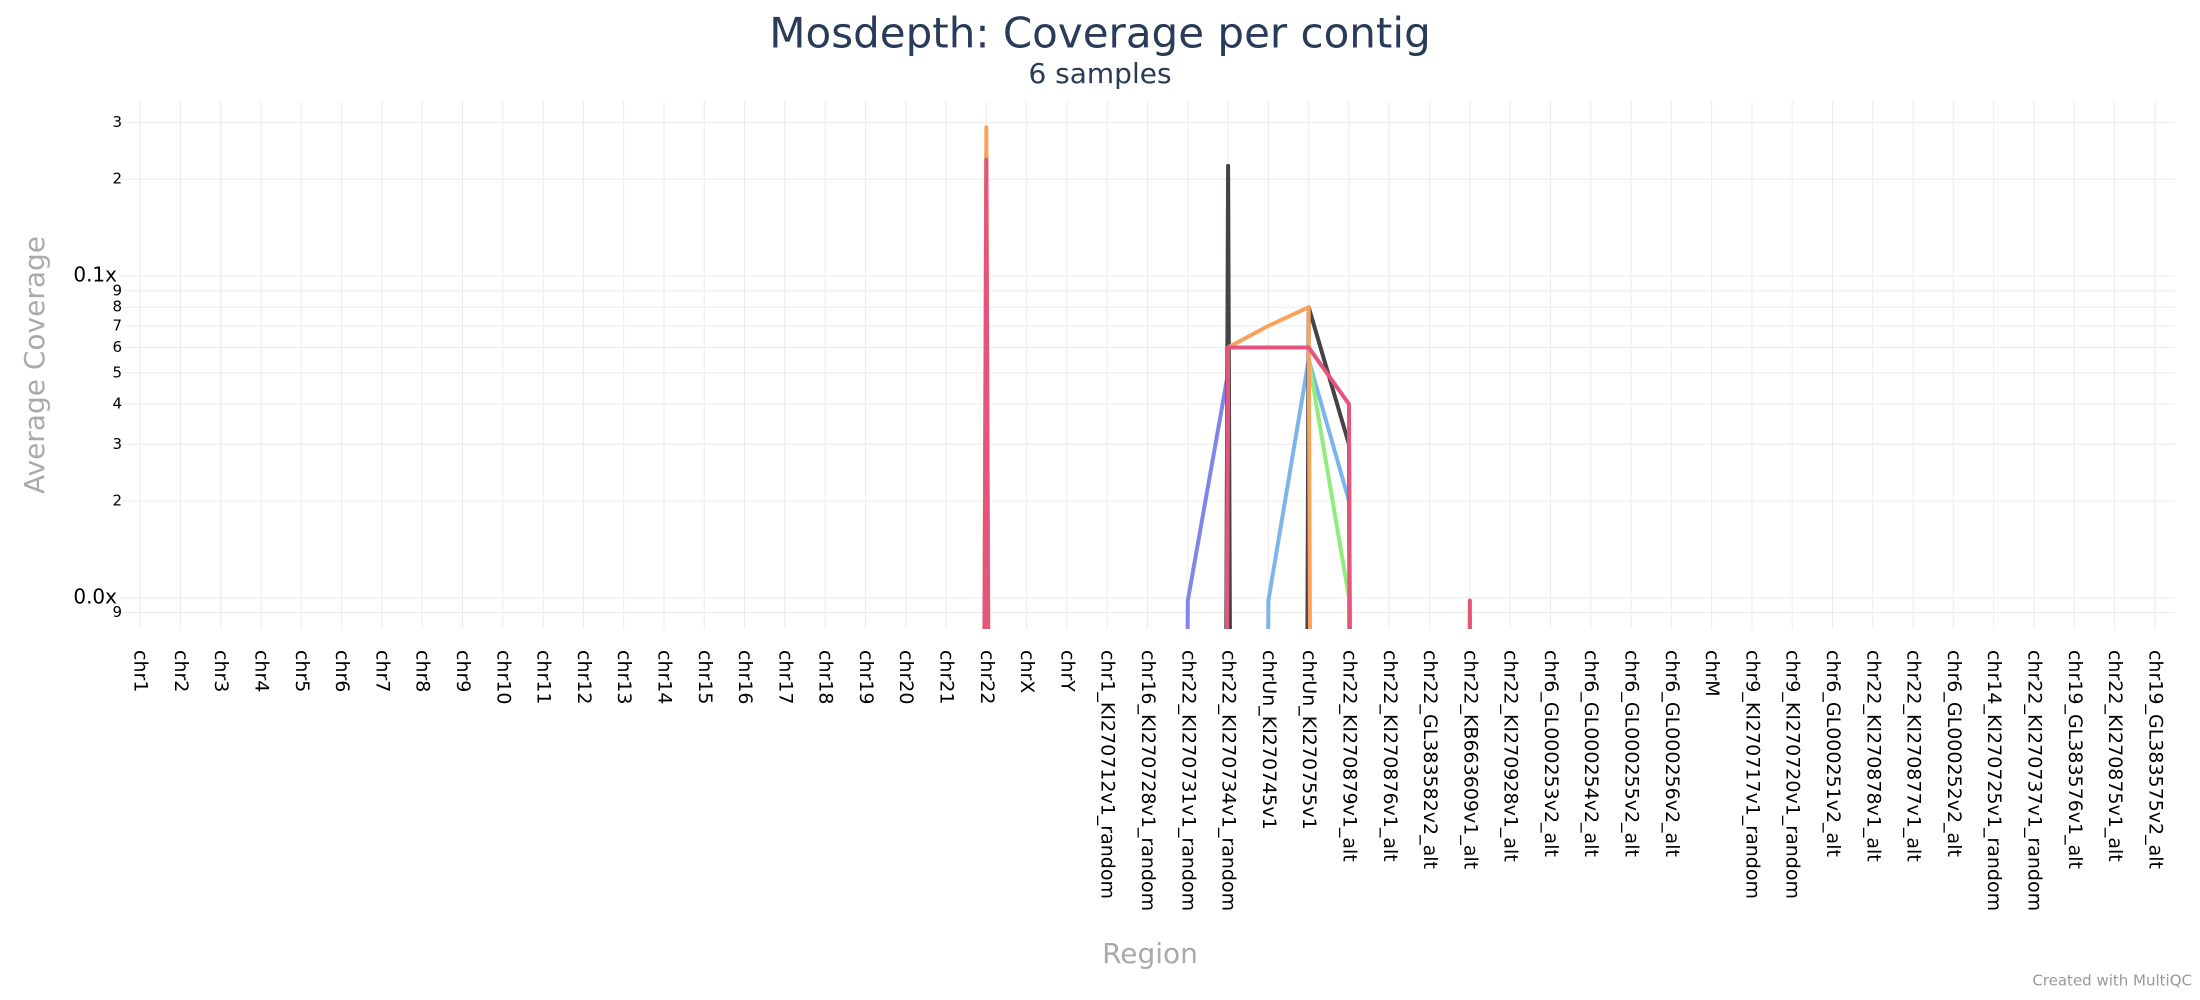 The width and height of the screenshot is (2200, 1000). I want to click on credits: Created with MultiQC, so click(2112, 981).